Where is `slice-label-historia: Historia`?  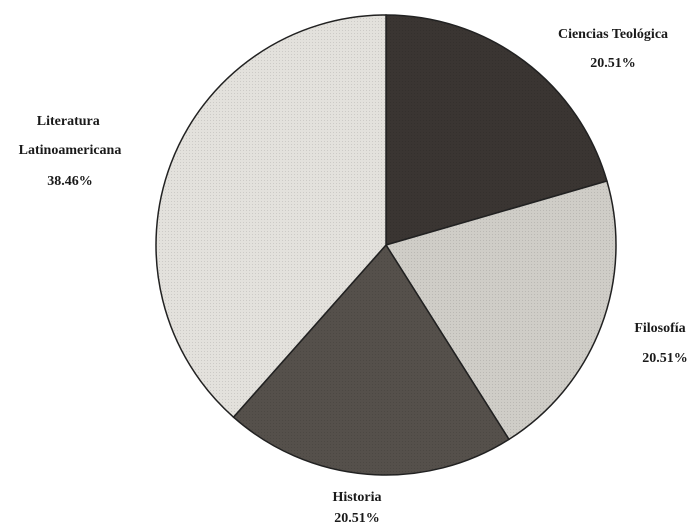 slice-label-historia: Historia is located at coordinates (357, 497).